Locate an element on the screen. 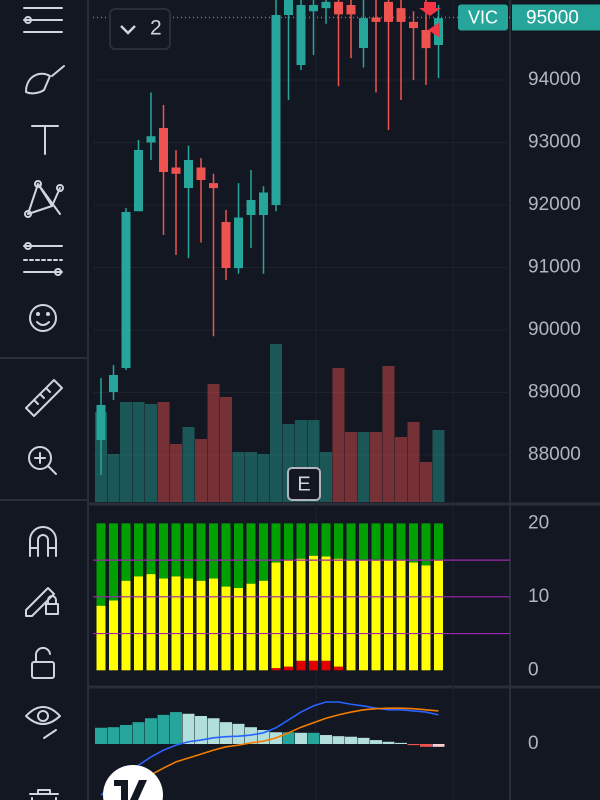 This screenshot has height=800, width=600. indicator-badge: 2 is located at coordinates (140, 29).